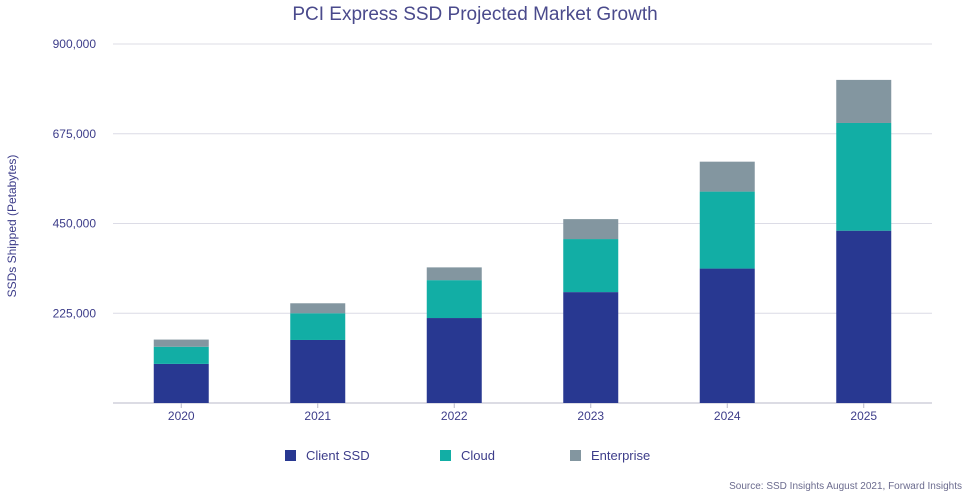 This screenshot has width=970, height=501. I want to click on legend-swatch-enterprise, so click(575, 455).